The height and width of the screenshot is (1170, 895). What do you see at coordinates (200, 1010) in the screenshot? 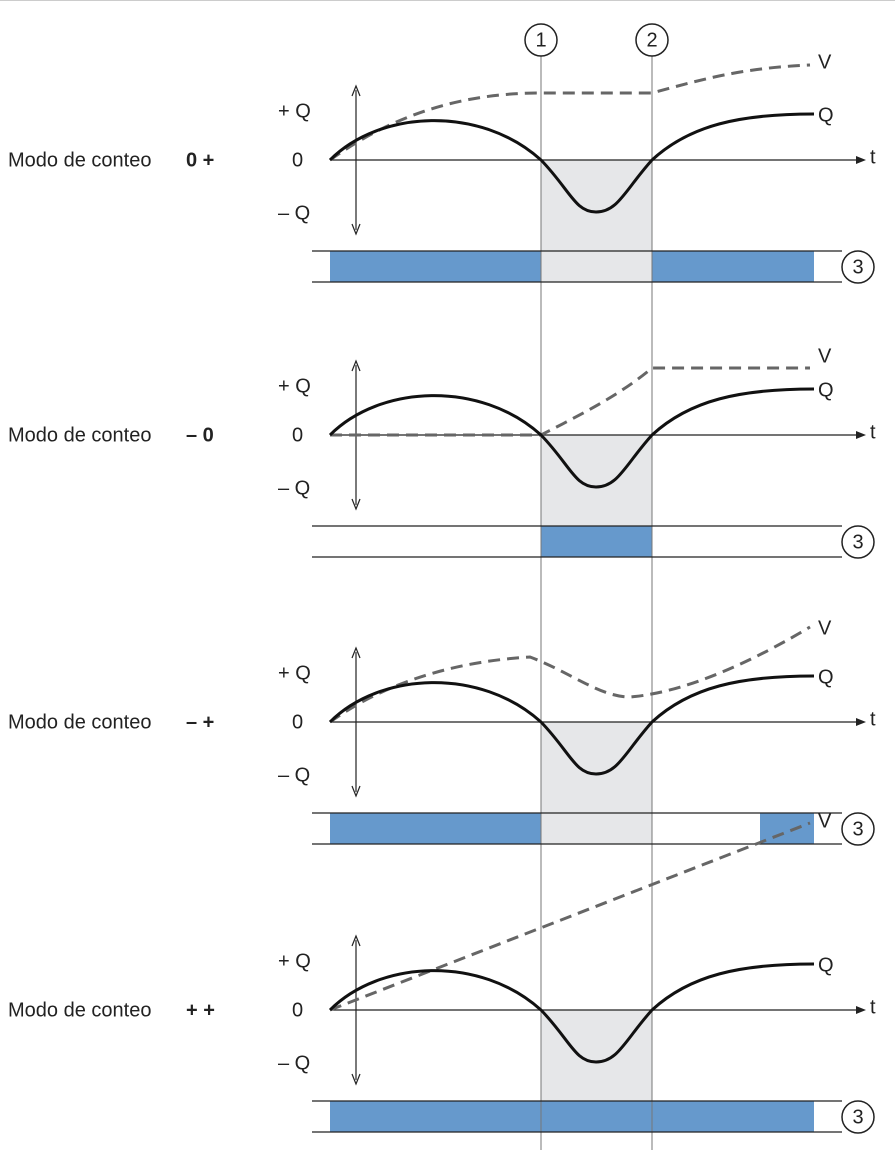
I see `mode-value: + +` at bounding box center [200, 1010].